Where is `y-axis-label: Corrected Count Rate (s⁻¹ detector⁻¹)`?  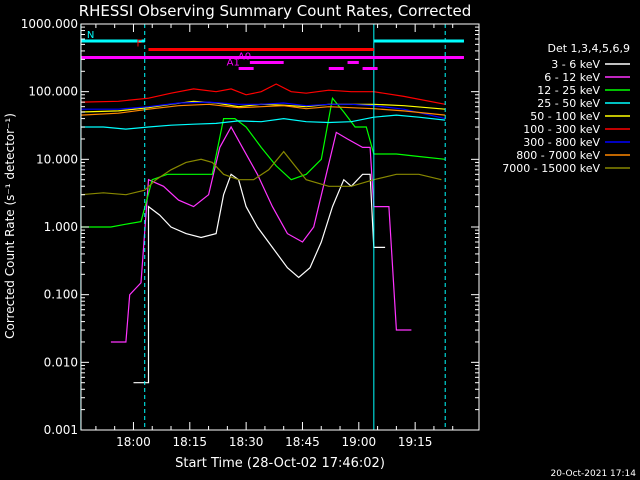 y-axis-label: Corrected Count Rate (s⁻¹ detector⁻¹) is located at coordinates (10, 226).